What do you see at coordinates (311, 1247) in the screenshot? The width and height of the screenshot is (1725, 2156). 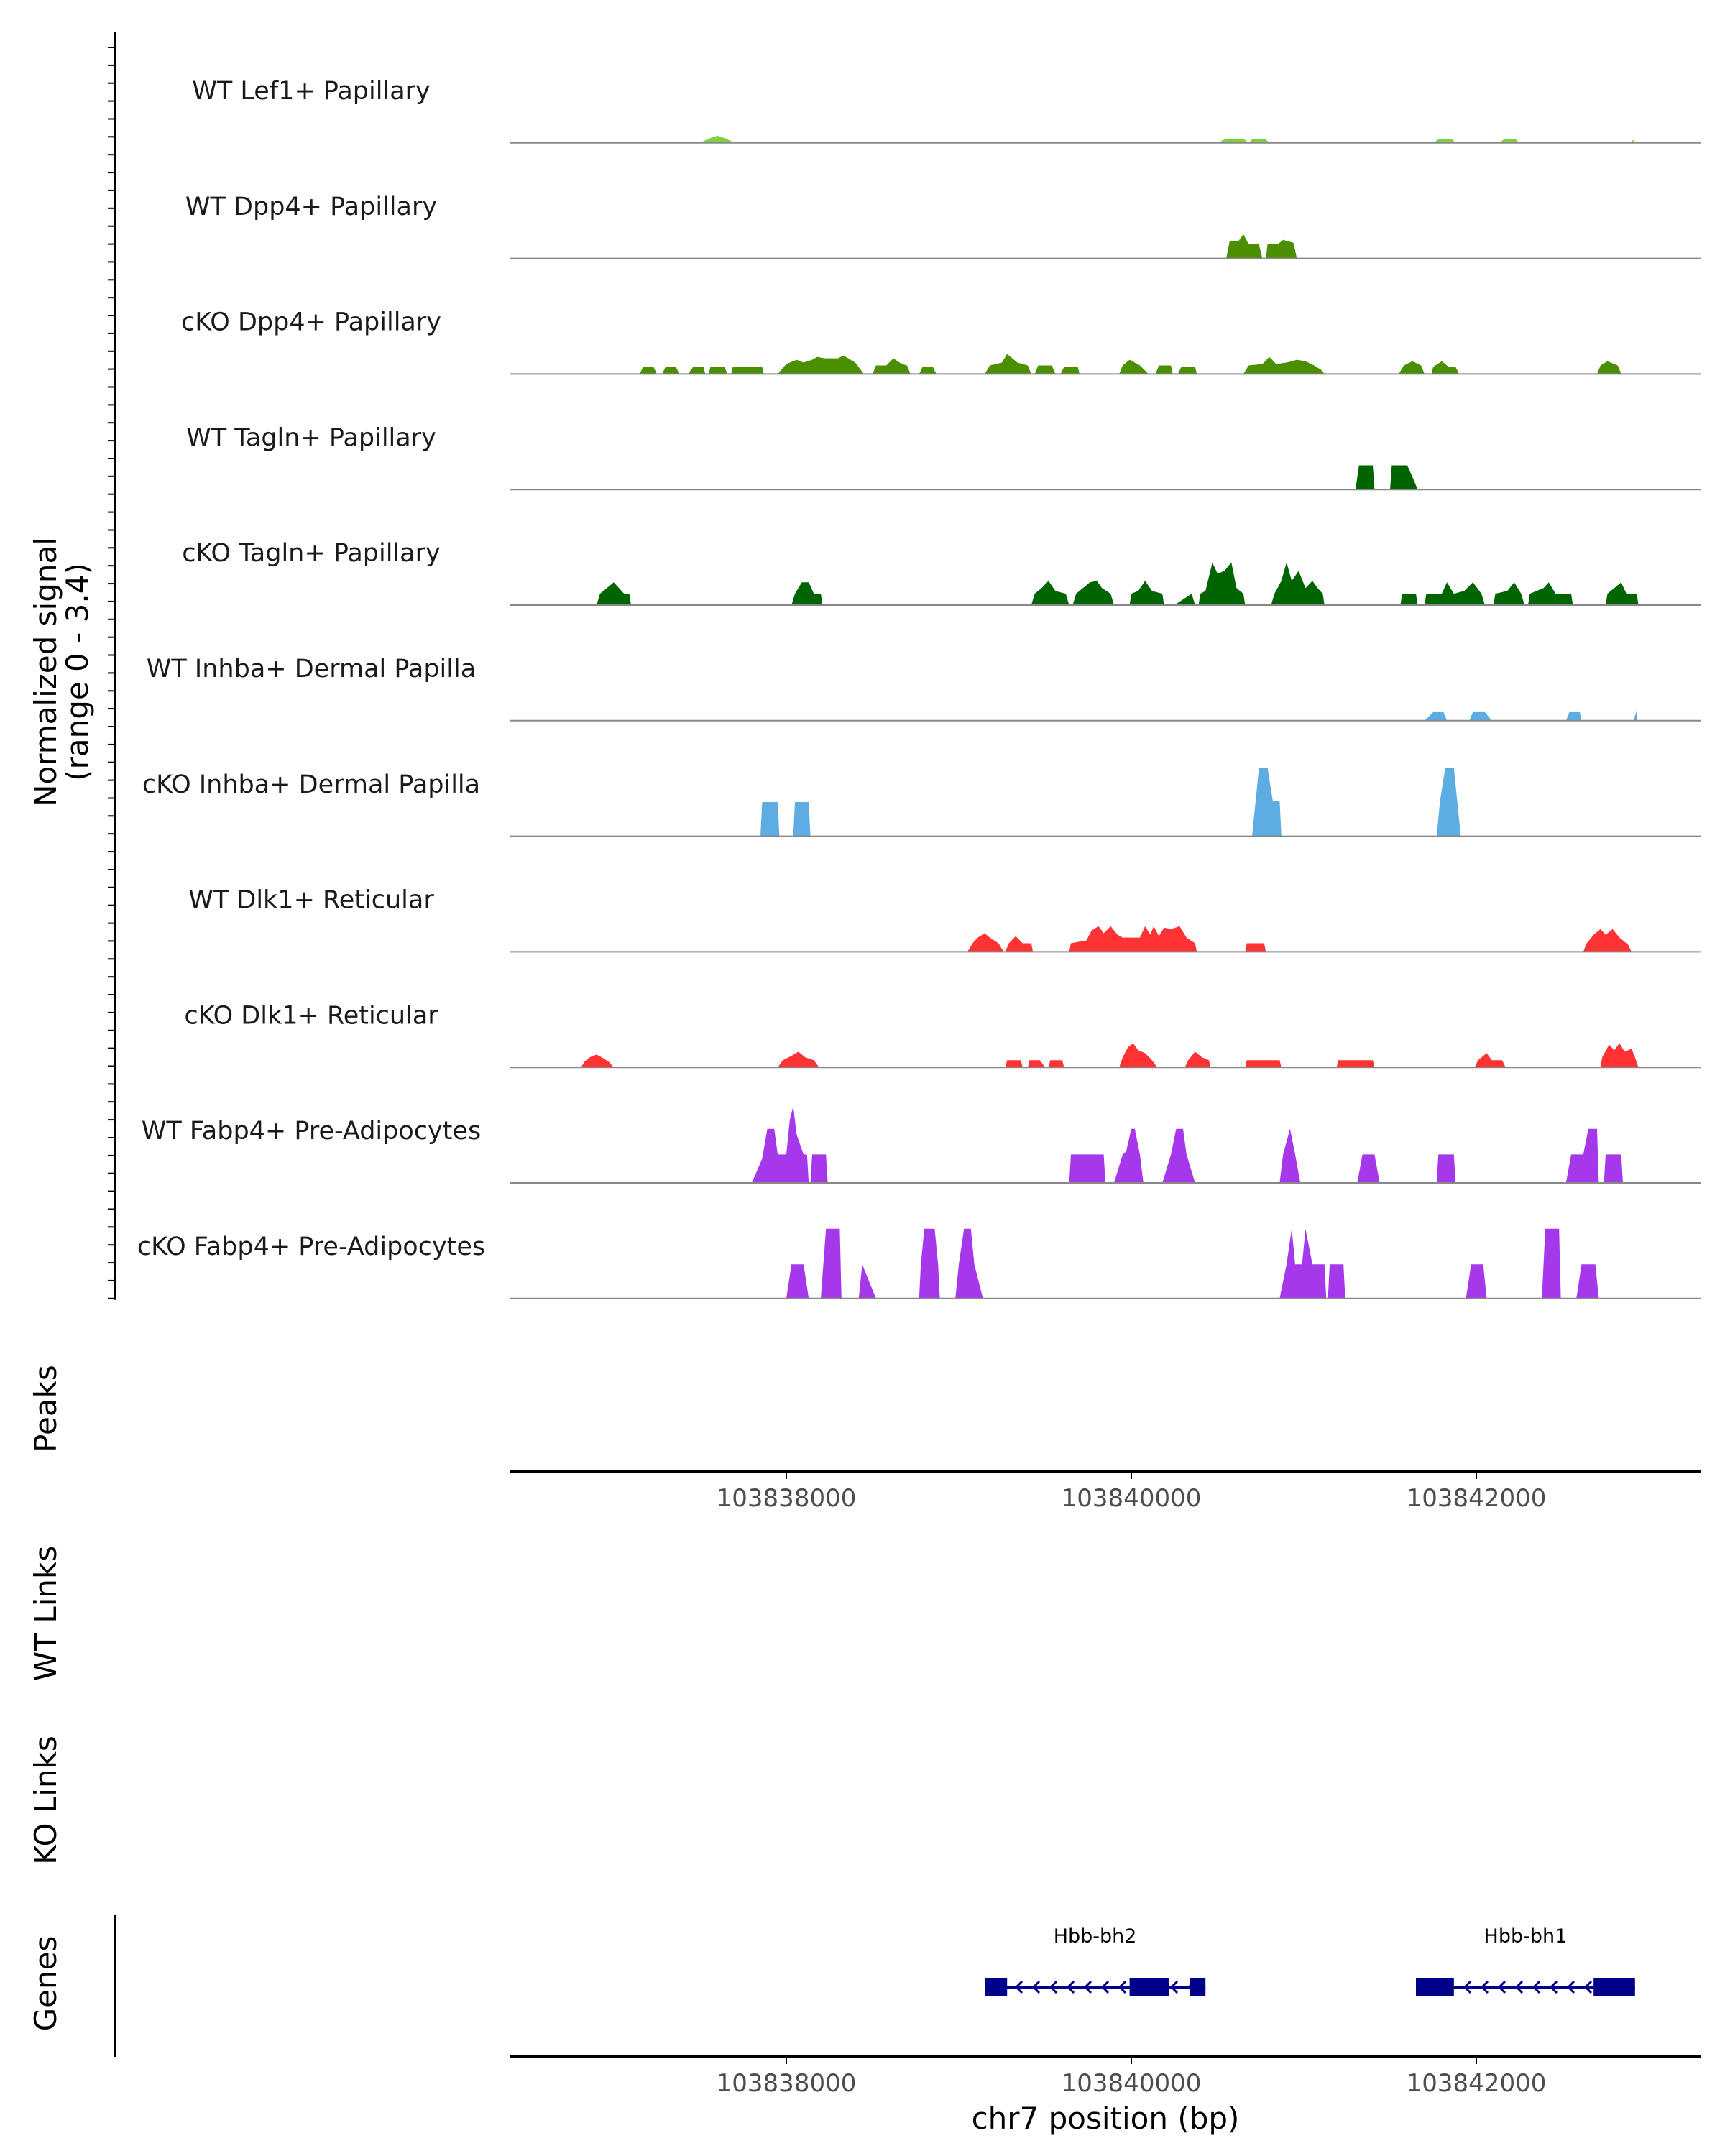 I see `track-label: cKO Fabp4+ Pre-Adipocytes` at bounding box center [311, 1247].